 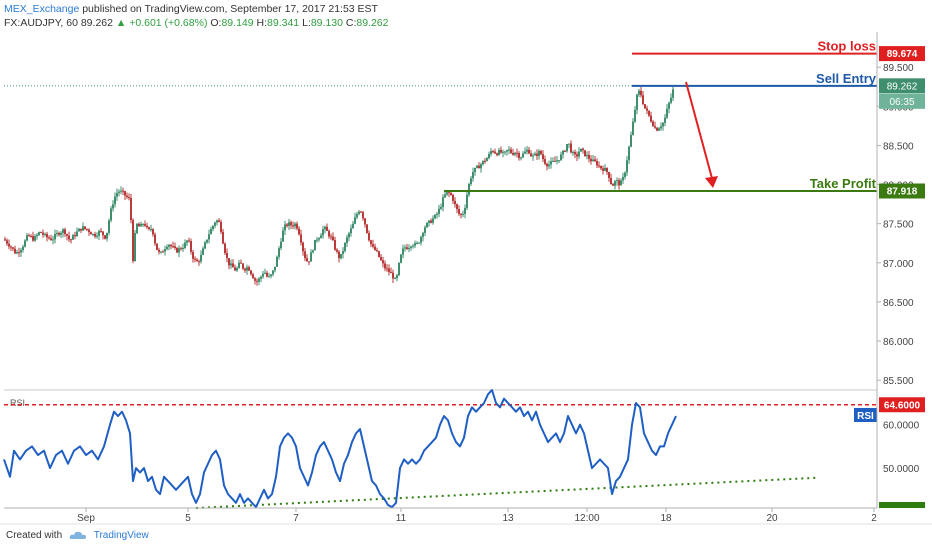 I want to click on rsi-pane-title: RSI, so click(x=17, y=403).